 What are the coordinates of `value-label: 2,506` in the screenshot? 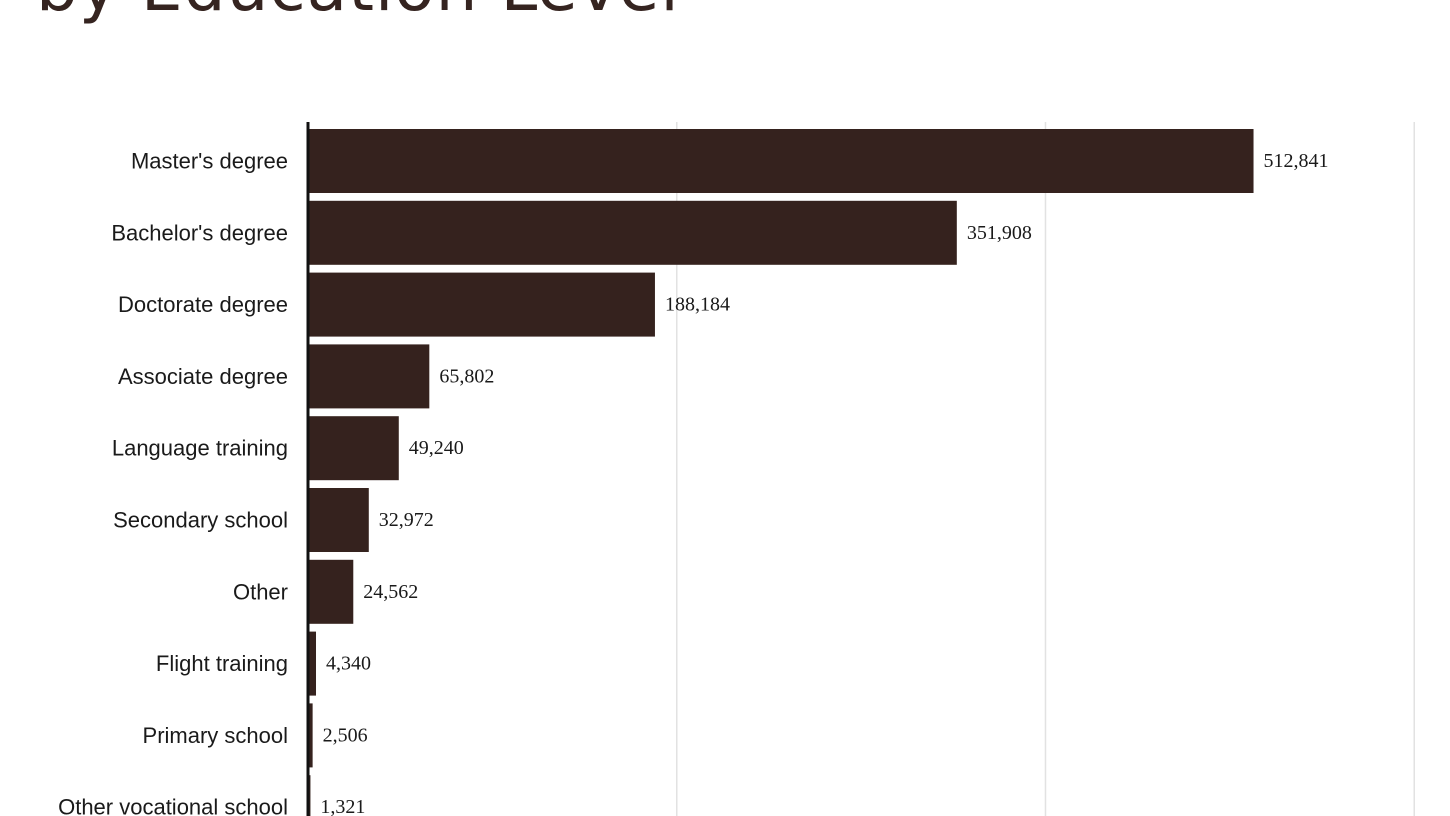 It's located at (345, 735).